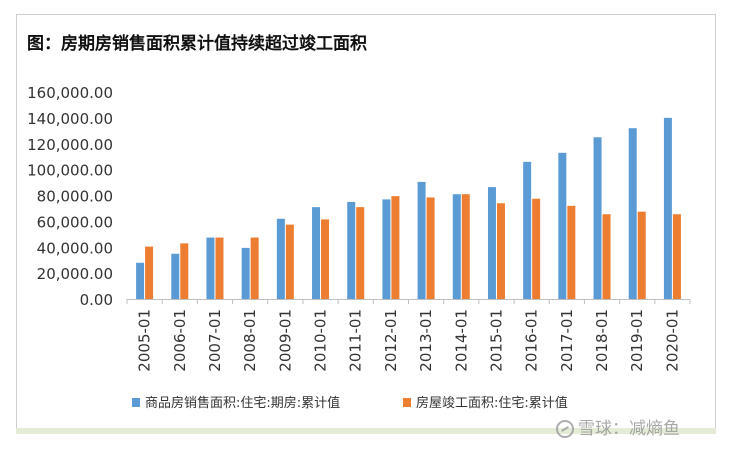 The image size is (732, 449). Describe the element at coordinates (75, 222) in the screenshot. I see `y-tick-label: 60,000.00` at that location.